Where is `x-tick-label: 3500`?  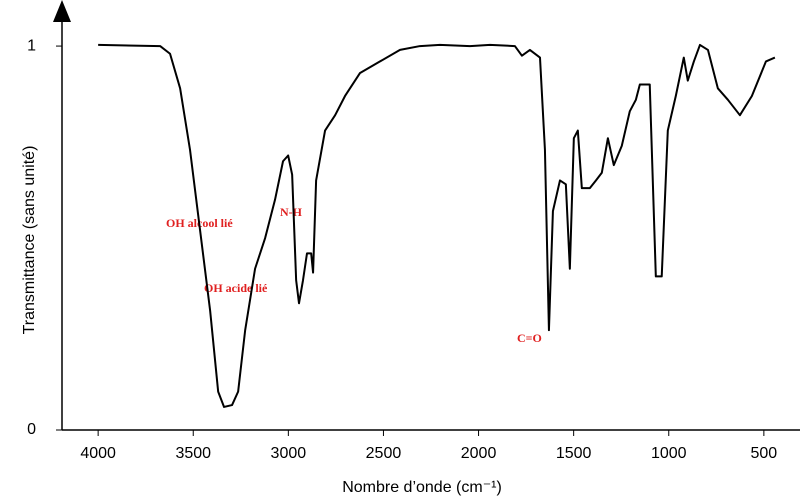
x-tick-label: 3500 is located at coordinates (193, 453).